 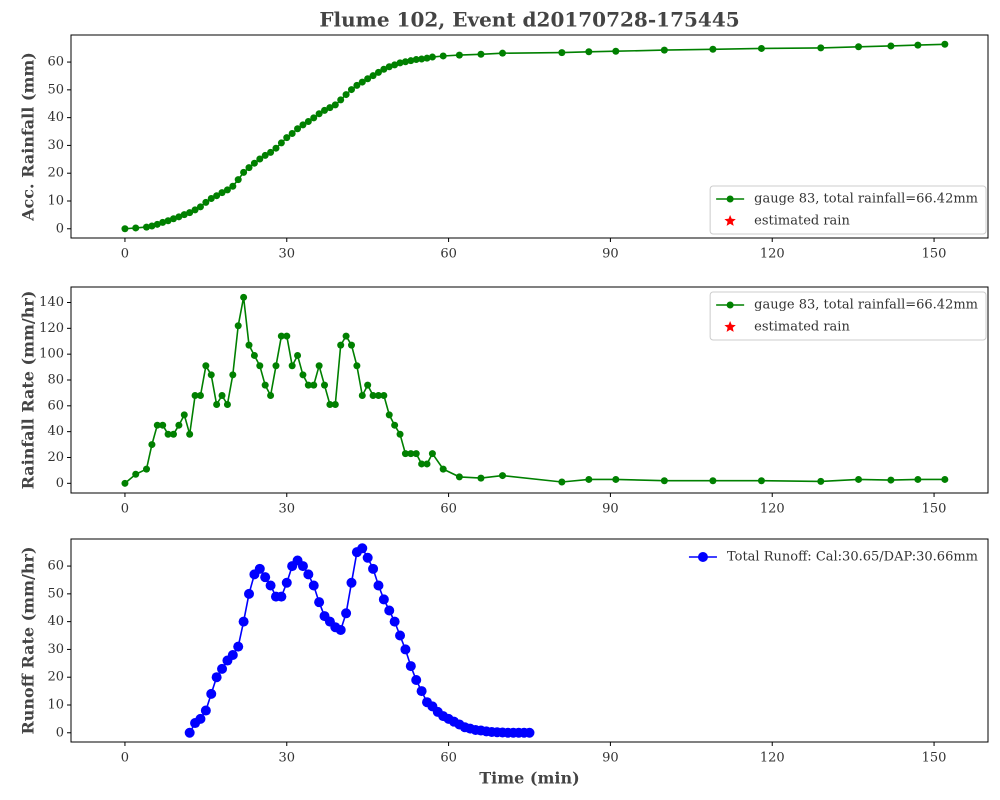 What do you see at coordinates (55, 704) in the screenshot?
I see `y-tick-label: 10` at bounding box center [55, 704].